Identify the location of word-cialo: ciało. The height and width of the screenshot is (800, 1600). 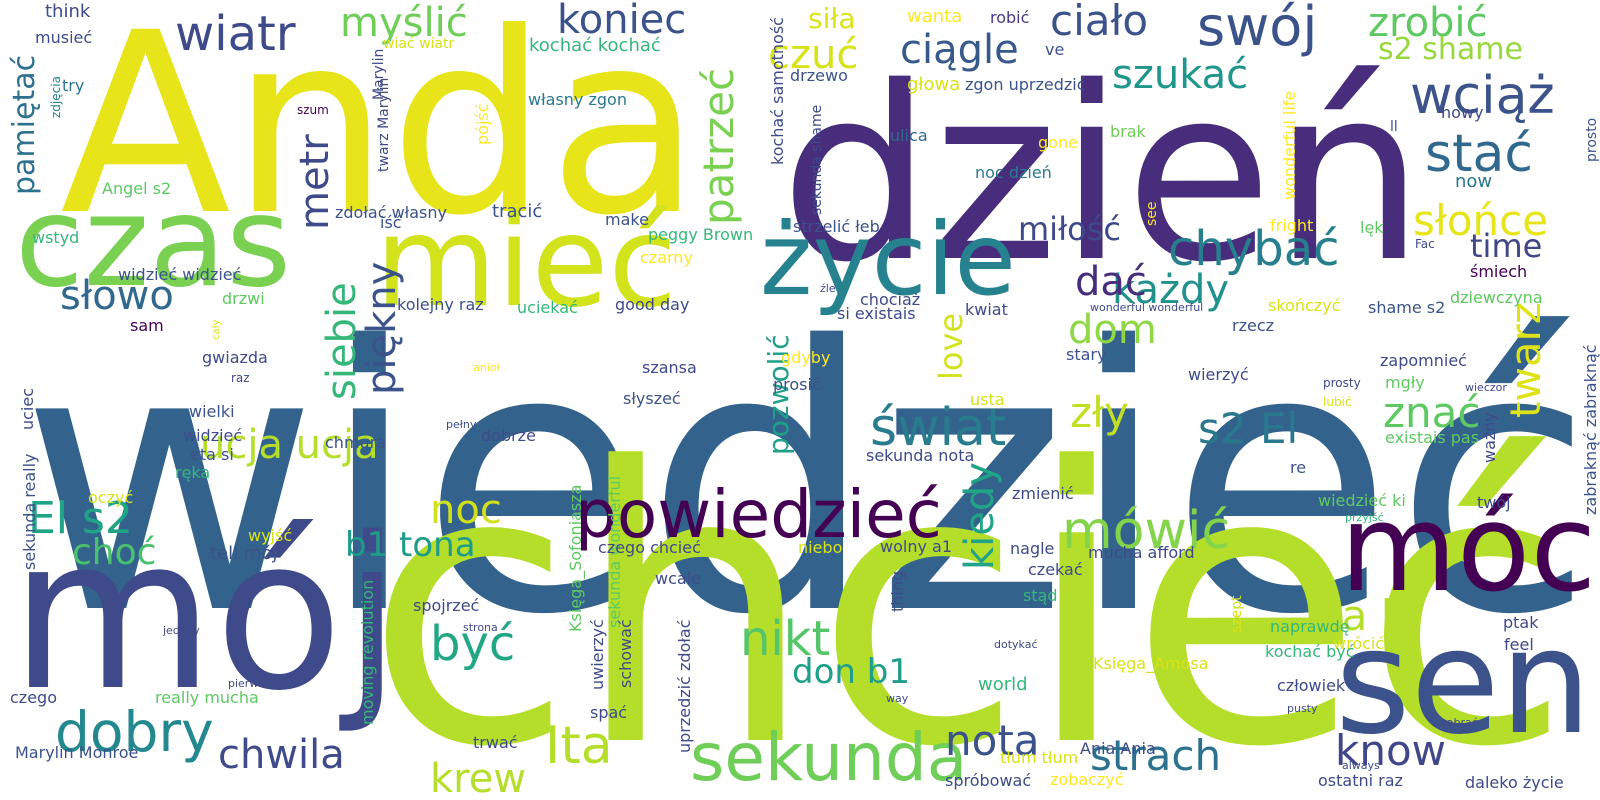
(1099, 22).